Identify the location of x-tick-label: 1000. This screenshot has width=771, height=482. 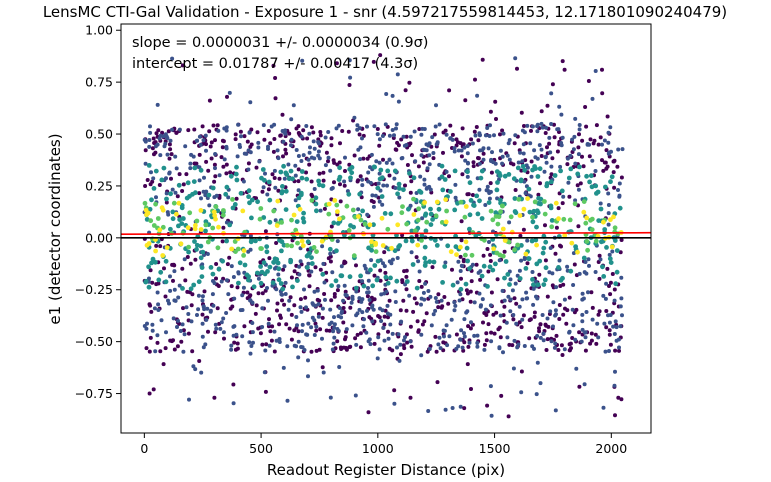
(378, 448).